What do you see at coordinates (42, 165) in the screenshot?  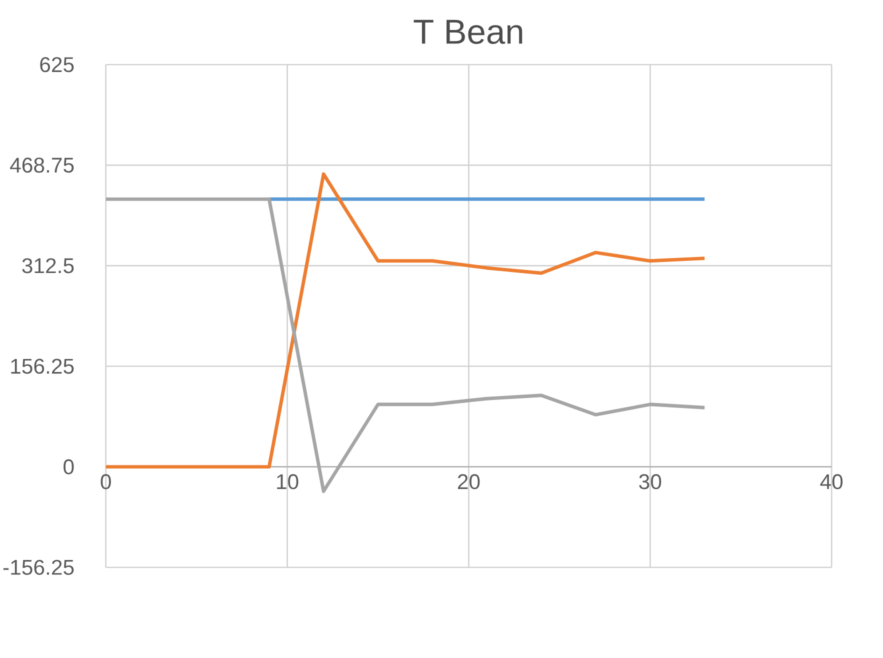 I see `y-tick-label: 468.75` at bounding box center [42, 165].